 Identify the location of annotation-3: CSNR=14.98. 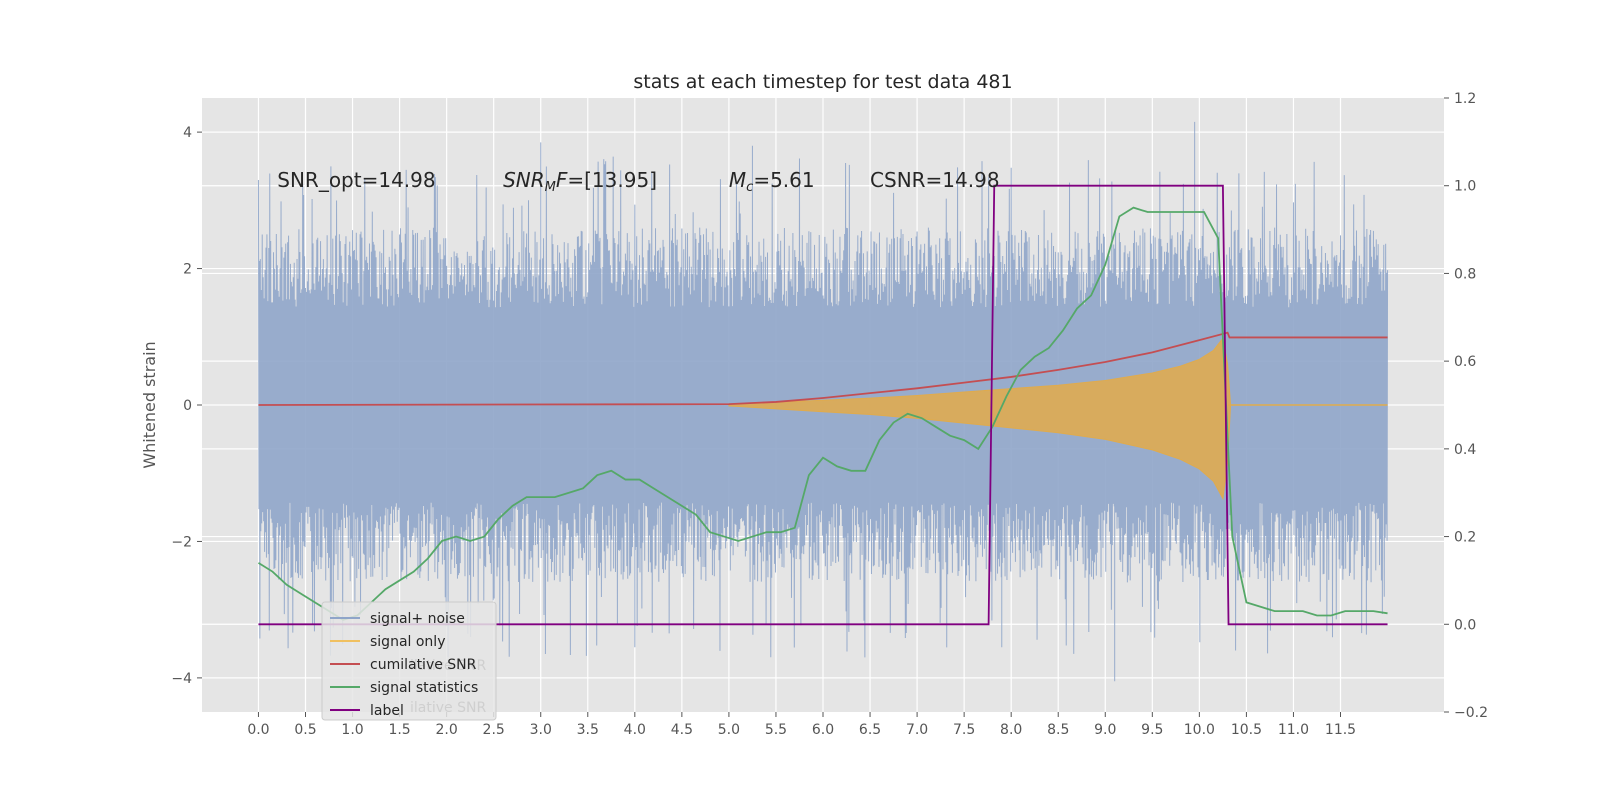
(935, 180).